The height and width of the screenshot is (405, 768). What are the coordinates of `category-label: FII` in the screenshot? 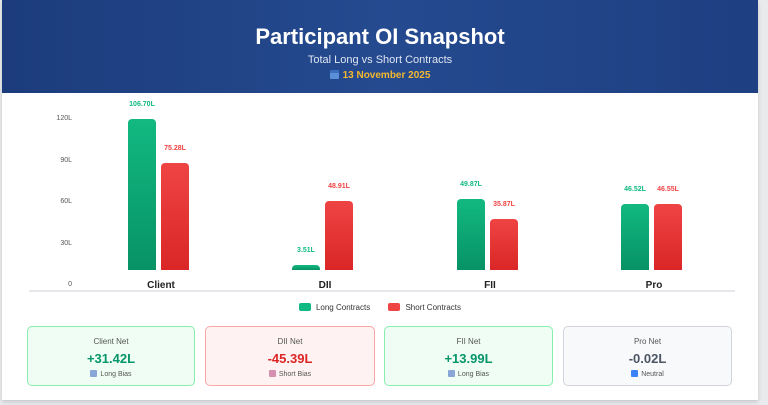 It's located at (490, 285).